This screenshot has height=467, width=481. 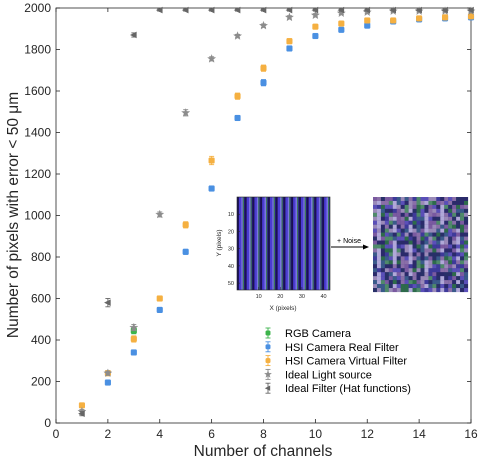 What do you see at coordinates (211, 434) in the screenshot?
I see `x-tick-label: 6` at bounding box center [211, 434].